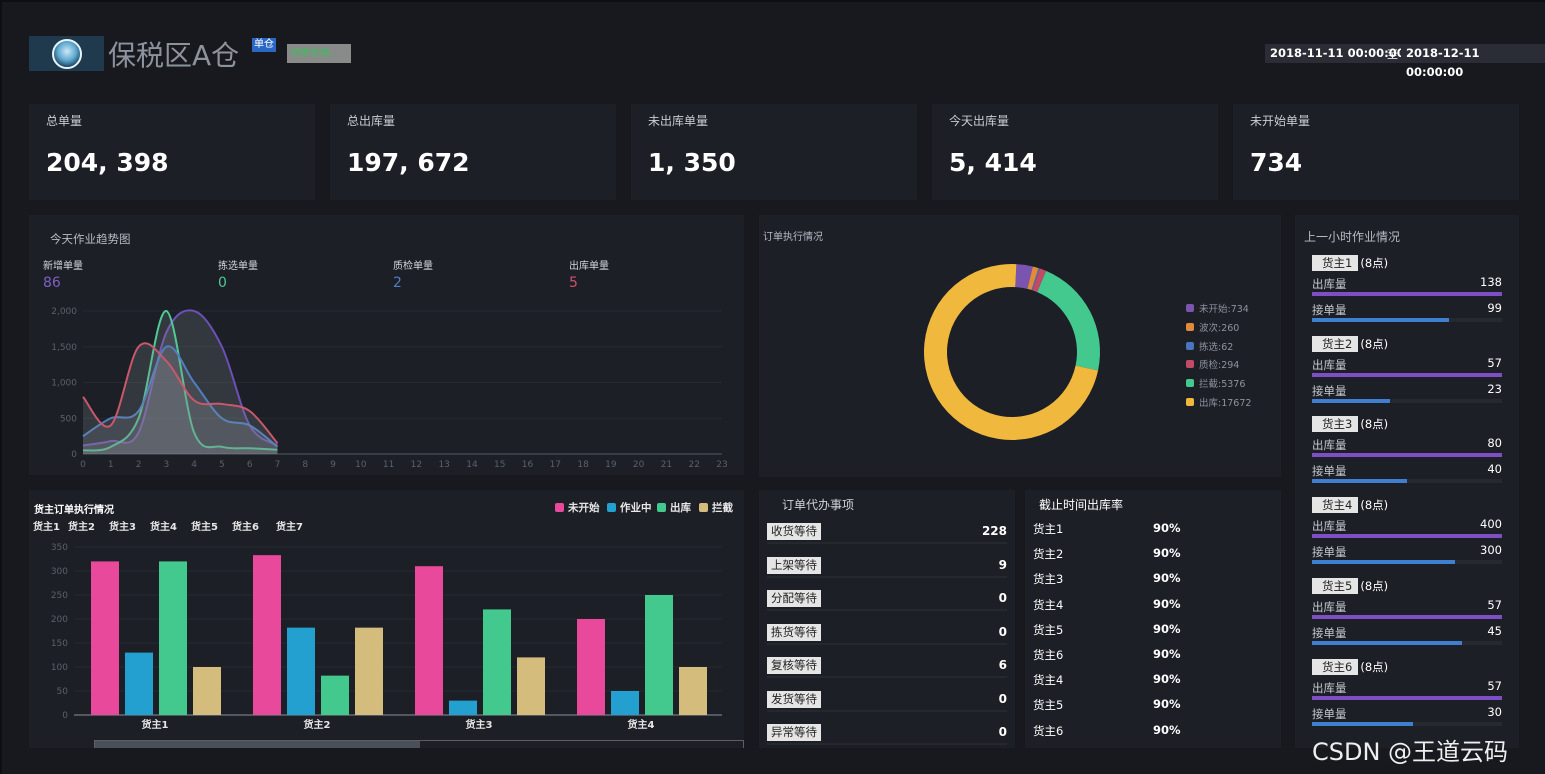 The image size is (1545, 774). I want to click on zoom-slider-handle, so click(257, 744).